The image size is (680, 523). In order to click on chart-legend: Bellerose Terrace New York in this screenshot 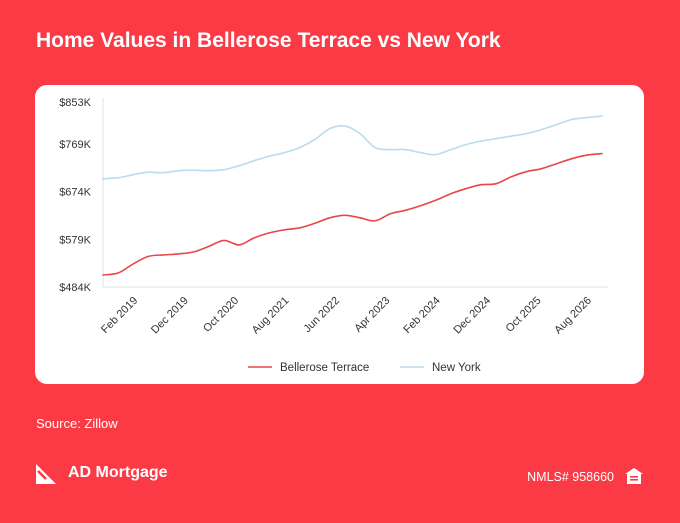, I will do `click(364, 368)`.